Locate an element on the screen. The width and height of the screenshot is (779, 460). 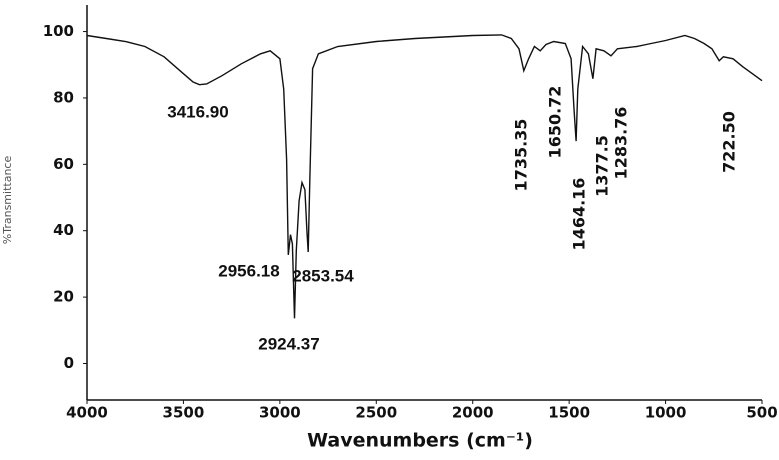
y-tick-label: 60 is located at coordinates (63, 164).